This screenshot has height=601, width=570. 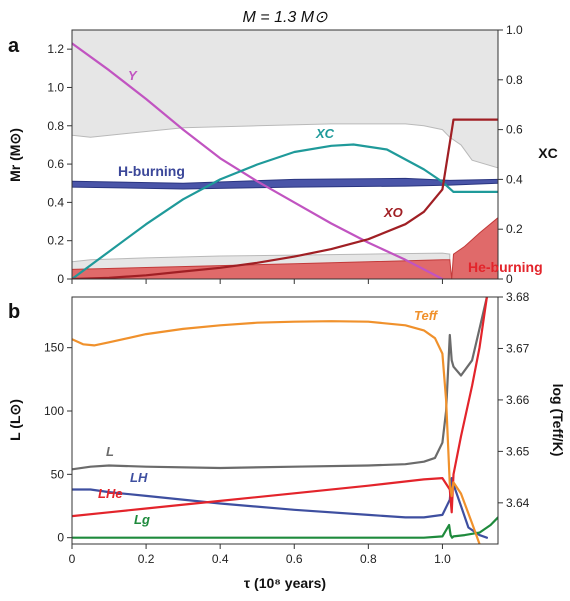 I want to click on region-he-burning, so click(x=285, y=248).